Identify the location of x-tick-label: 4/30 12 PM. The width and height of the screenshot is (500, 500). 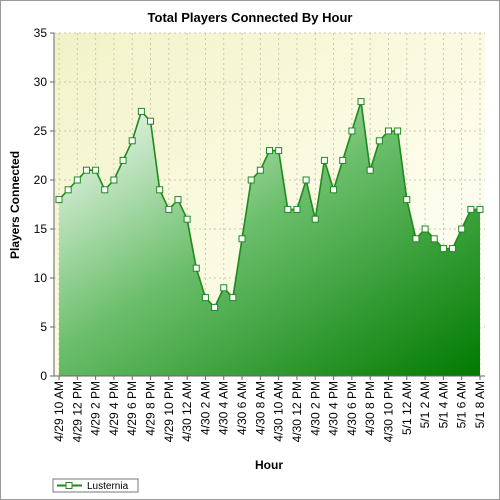
(297, 411).